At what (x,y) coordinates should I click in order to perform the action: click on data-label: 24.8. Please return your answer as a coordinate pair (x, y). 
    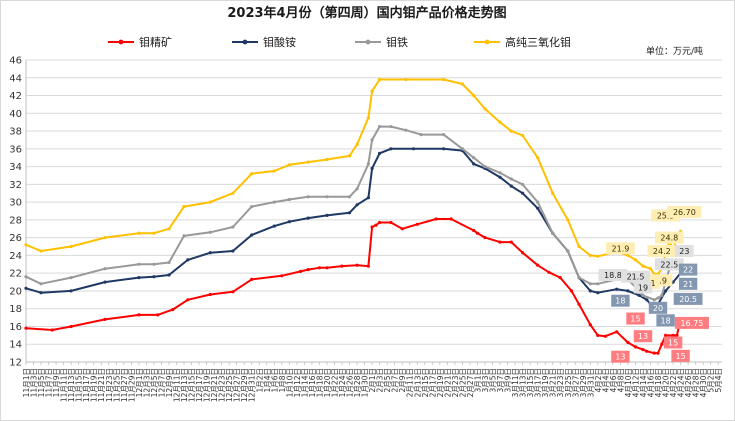
    Looking at the image, I should click on (669, 237).